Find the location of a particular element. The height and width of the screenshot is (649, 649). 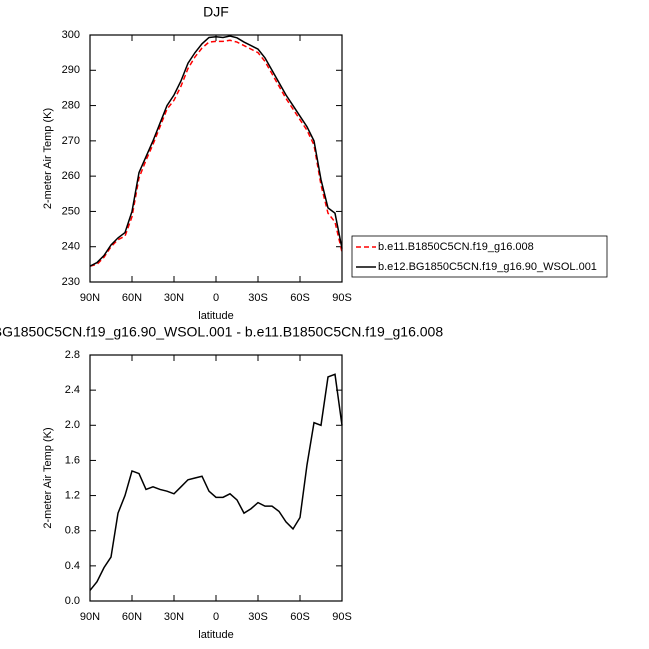

y-tick-label: 300 is located at coordinates (71, 35).